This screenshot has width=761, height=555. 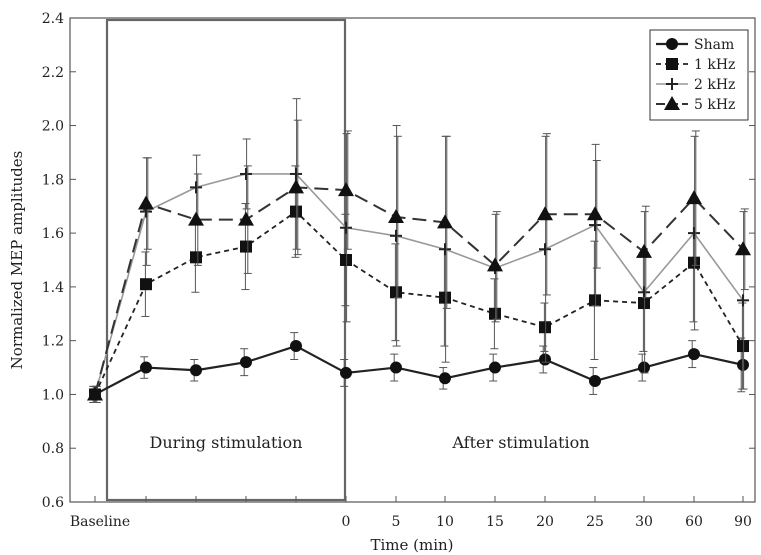 I want to click on y-axis-label: Normalized MEP amplitudes, so click(x=17, y=260).